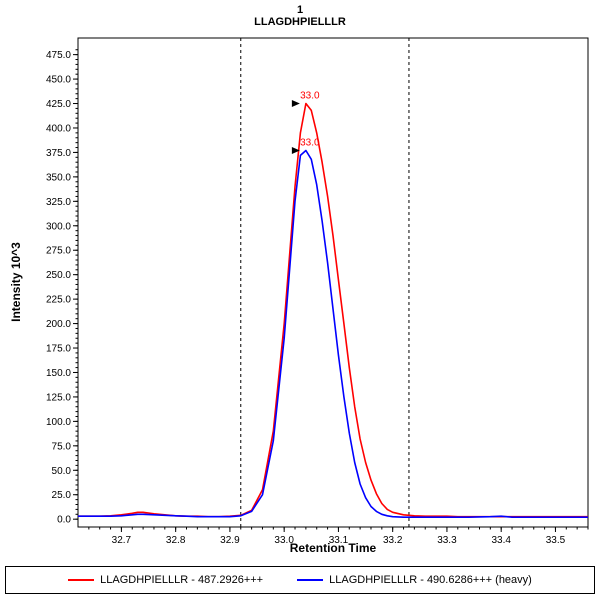 This screenshot has height=600, width=600. I want to click on svg-text: 475.0, so click(58, 55).